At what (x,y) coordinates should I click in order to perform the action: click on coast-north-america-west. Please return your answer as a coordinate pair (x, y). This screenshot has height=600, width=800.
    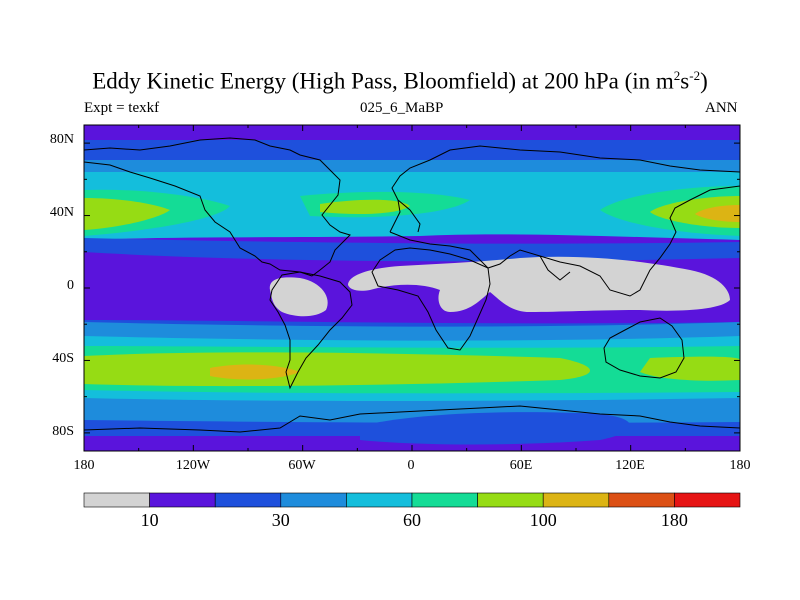
    Looking at the image, I should click on (198, 219).